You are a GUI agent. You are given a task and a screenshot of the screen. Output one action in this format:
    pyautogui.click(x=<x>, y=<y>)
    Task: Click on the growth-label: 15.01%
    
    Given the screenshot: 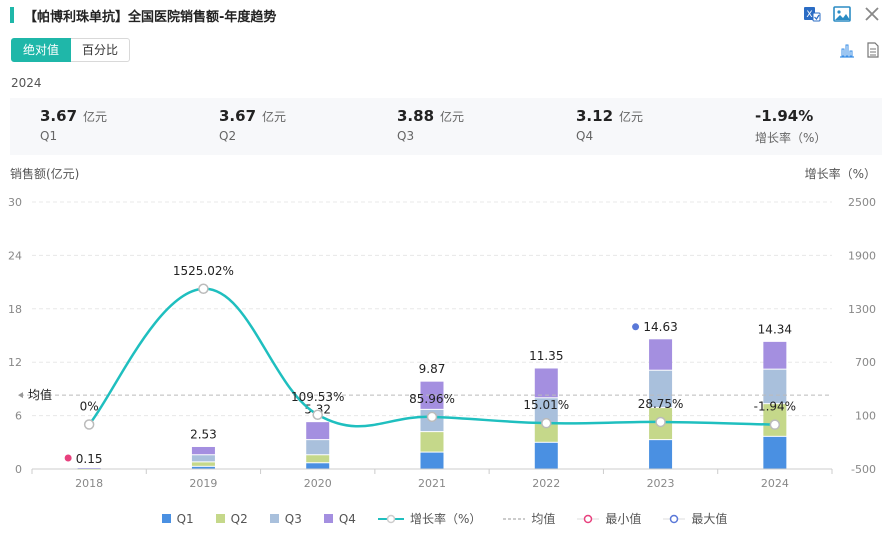 What is the action you would take?
    pyautogui.click(x=546, y=405)
    